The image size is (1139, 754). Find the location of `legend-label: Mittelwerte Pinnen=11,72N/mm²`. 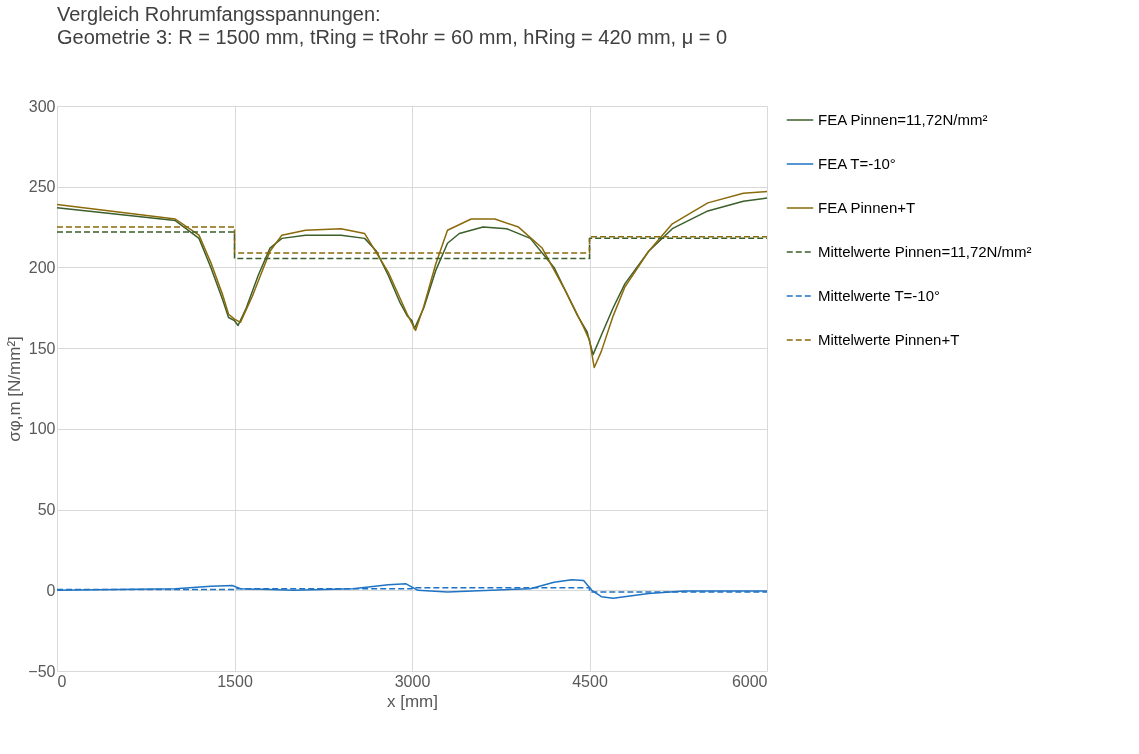

legend-label: Mittelwerte Pinnen=11,72N/mm² is located at coordinates (925, 251).